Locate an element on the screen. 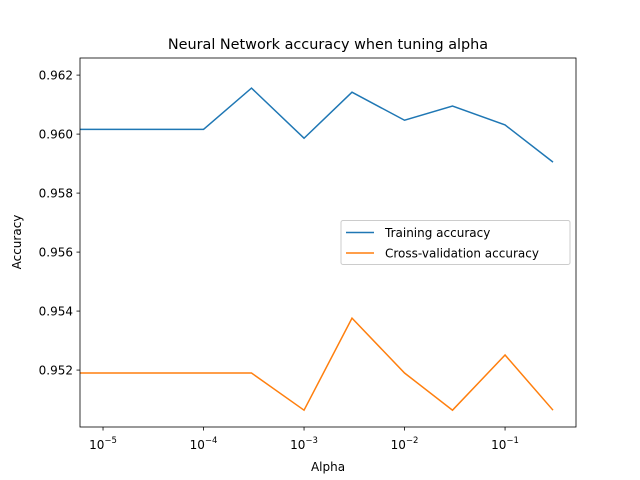 Image resolution: width=640 pixels, height=480 pixels. y-tick-label: 0.954 is located at coordinates (56, 312).